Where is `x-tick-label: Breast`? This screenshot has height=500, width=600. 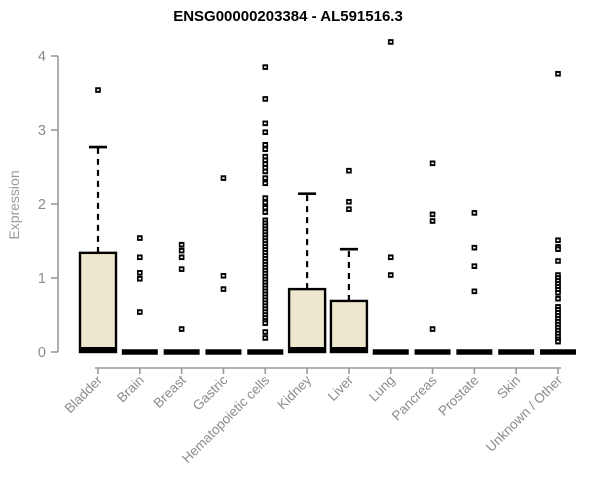
x-tick-label: Breast is located at coordinates (170, 391).